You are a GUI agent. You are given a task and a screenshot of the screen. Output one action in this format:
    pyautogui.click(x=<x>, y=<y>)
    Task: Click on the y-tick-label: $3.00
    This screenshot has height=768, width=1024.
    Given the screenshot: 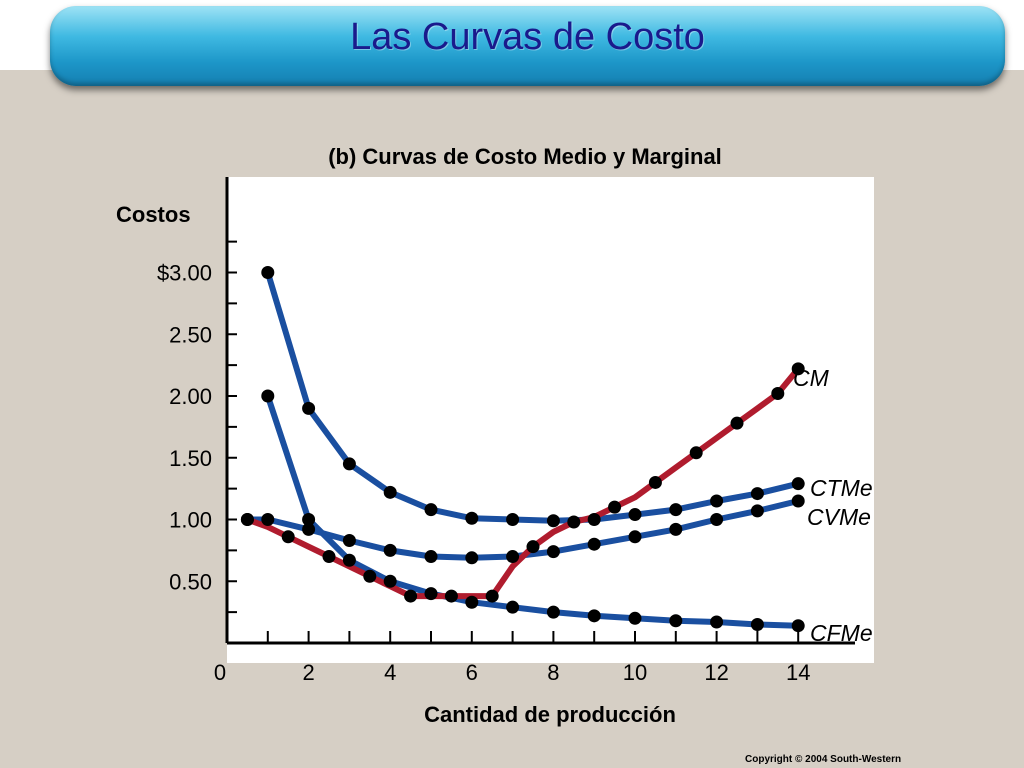 What is the action you would take?
    pyautogui.click(x=184, y=273)
    